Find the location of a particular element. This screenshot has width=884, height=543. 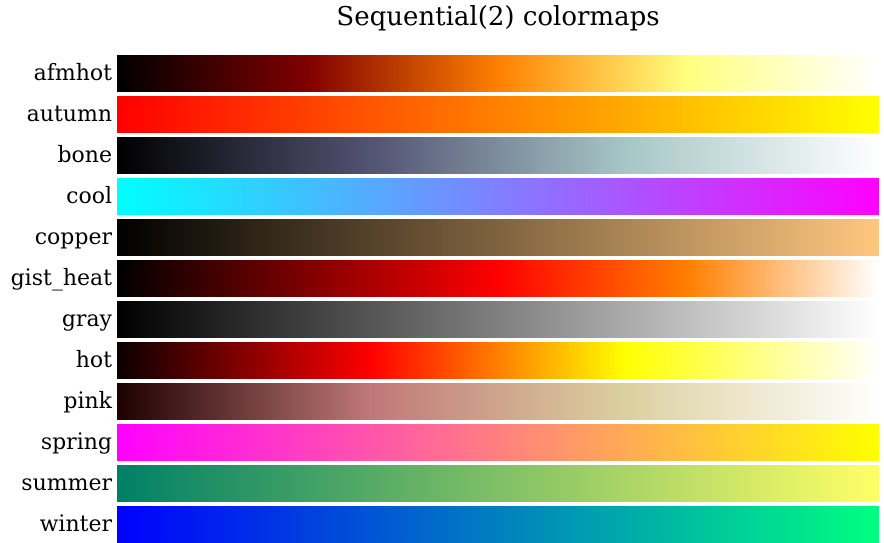

colormap-label: spring is located at coordinates (76, 442).